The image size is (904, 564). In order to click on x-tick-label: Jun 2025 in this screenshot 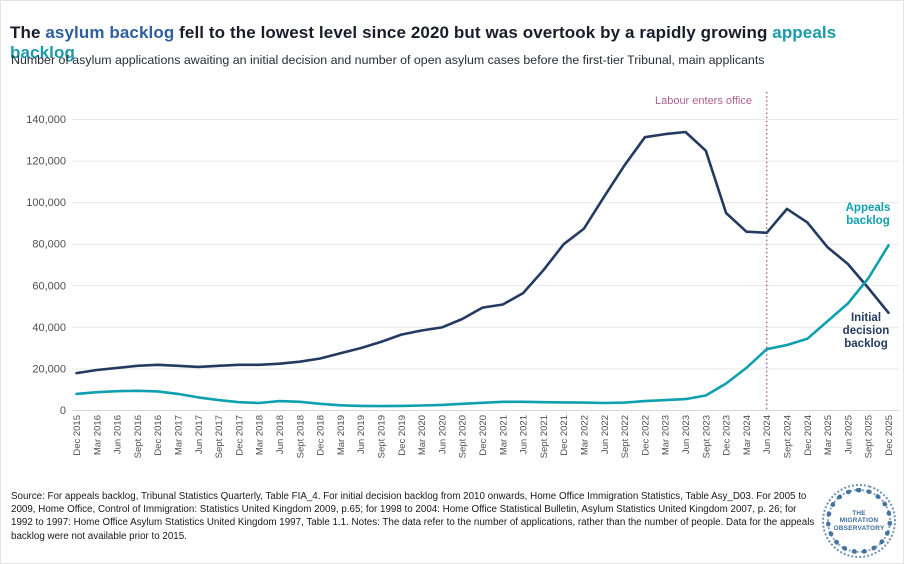, I will do `click(848, 434)`.